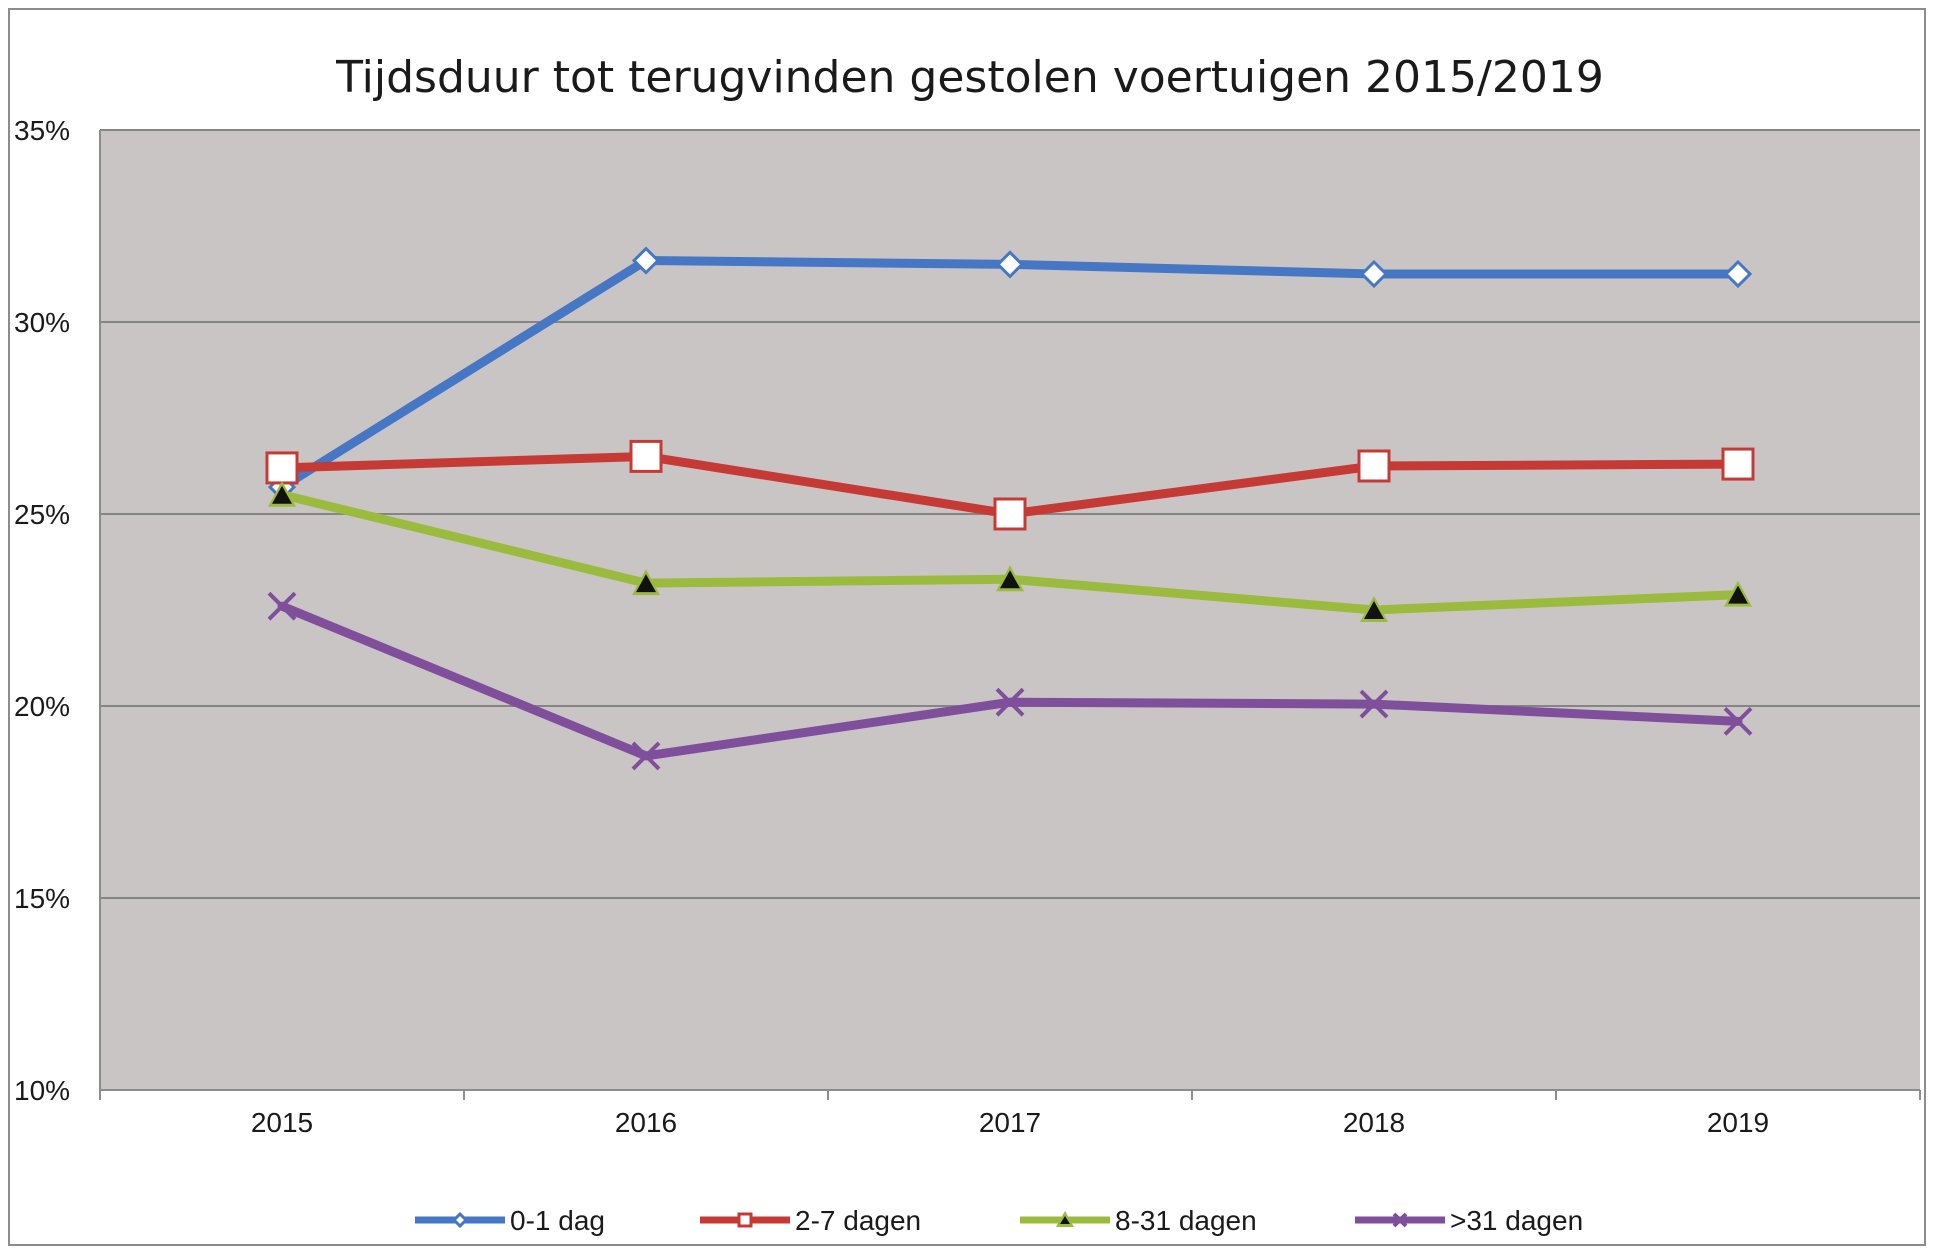 The width and height of the screenshot is (1941, 1250). I want to click on legend-label: 8-31 dagen, so click(1186, 1220).